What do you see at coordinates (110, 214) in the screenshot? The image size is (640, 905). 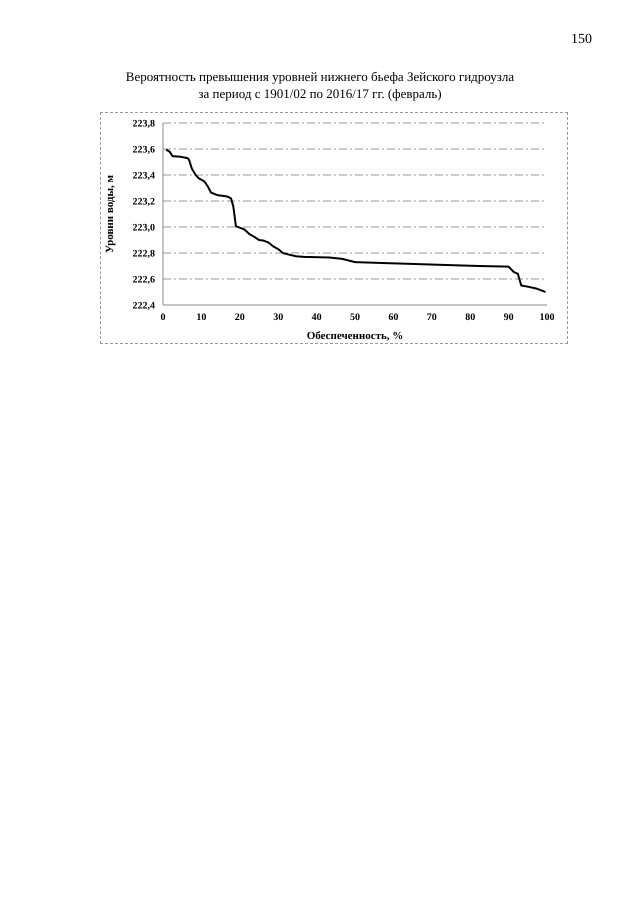 I see `y-axis-title: Уровни воды, м` at bounding box center [110, 214].